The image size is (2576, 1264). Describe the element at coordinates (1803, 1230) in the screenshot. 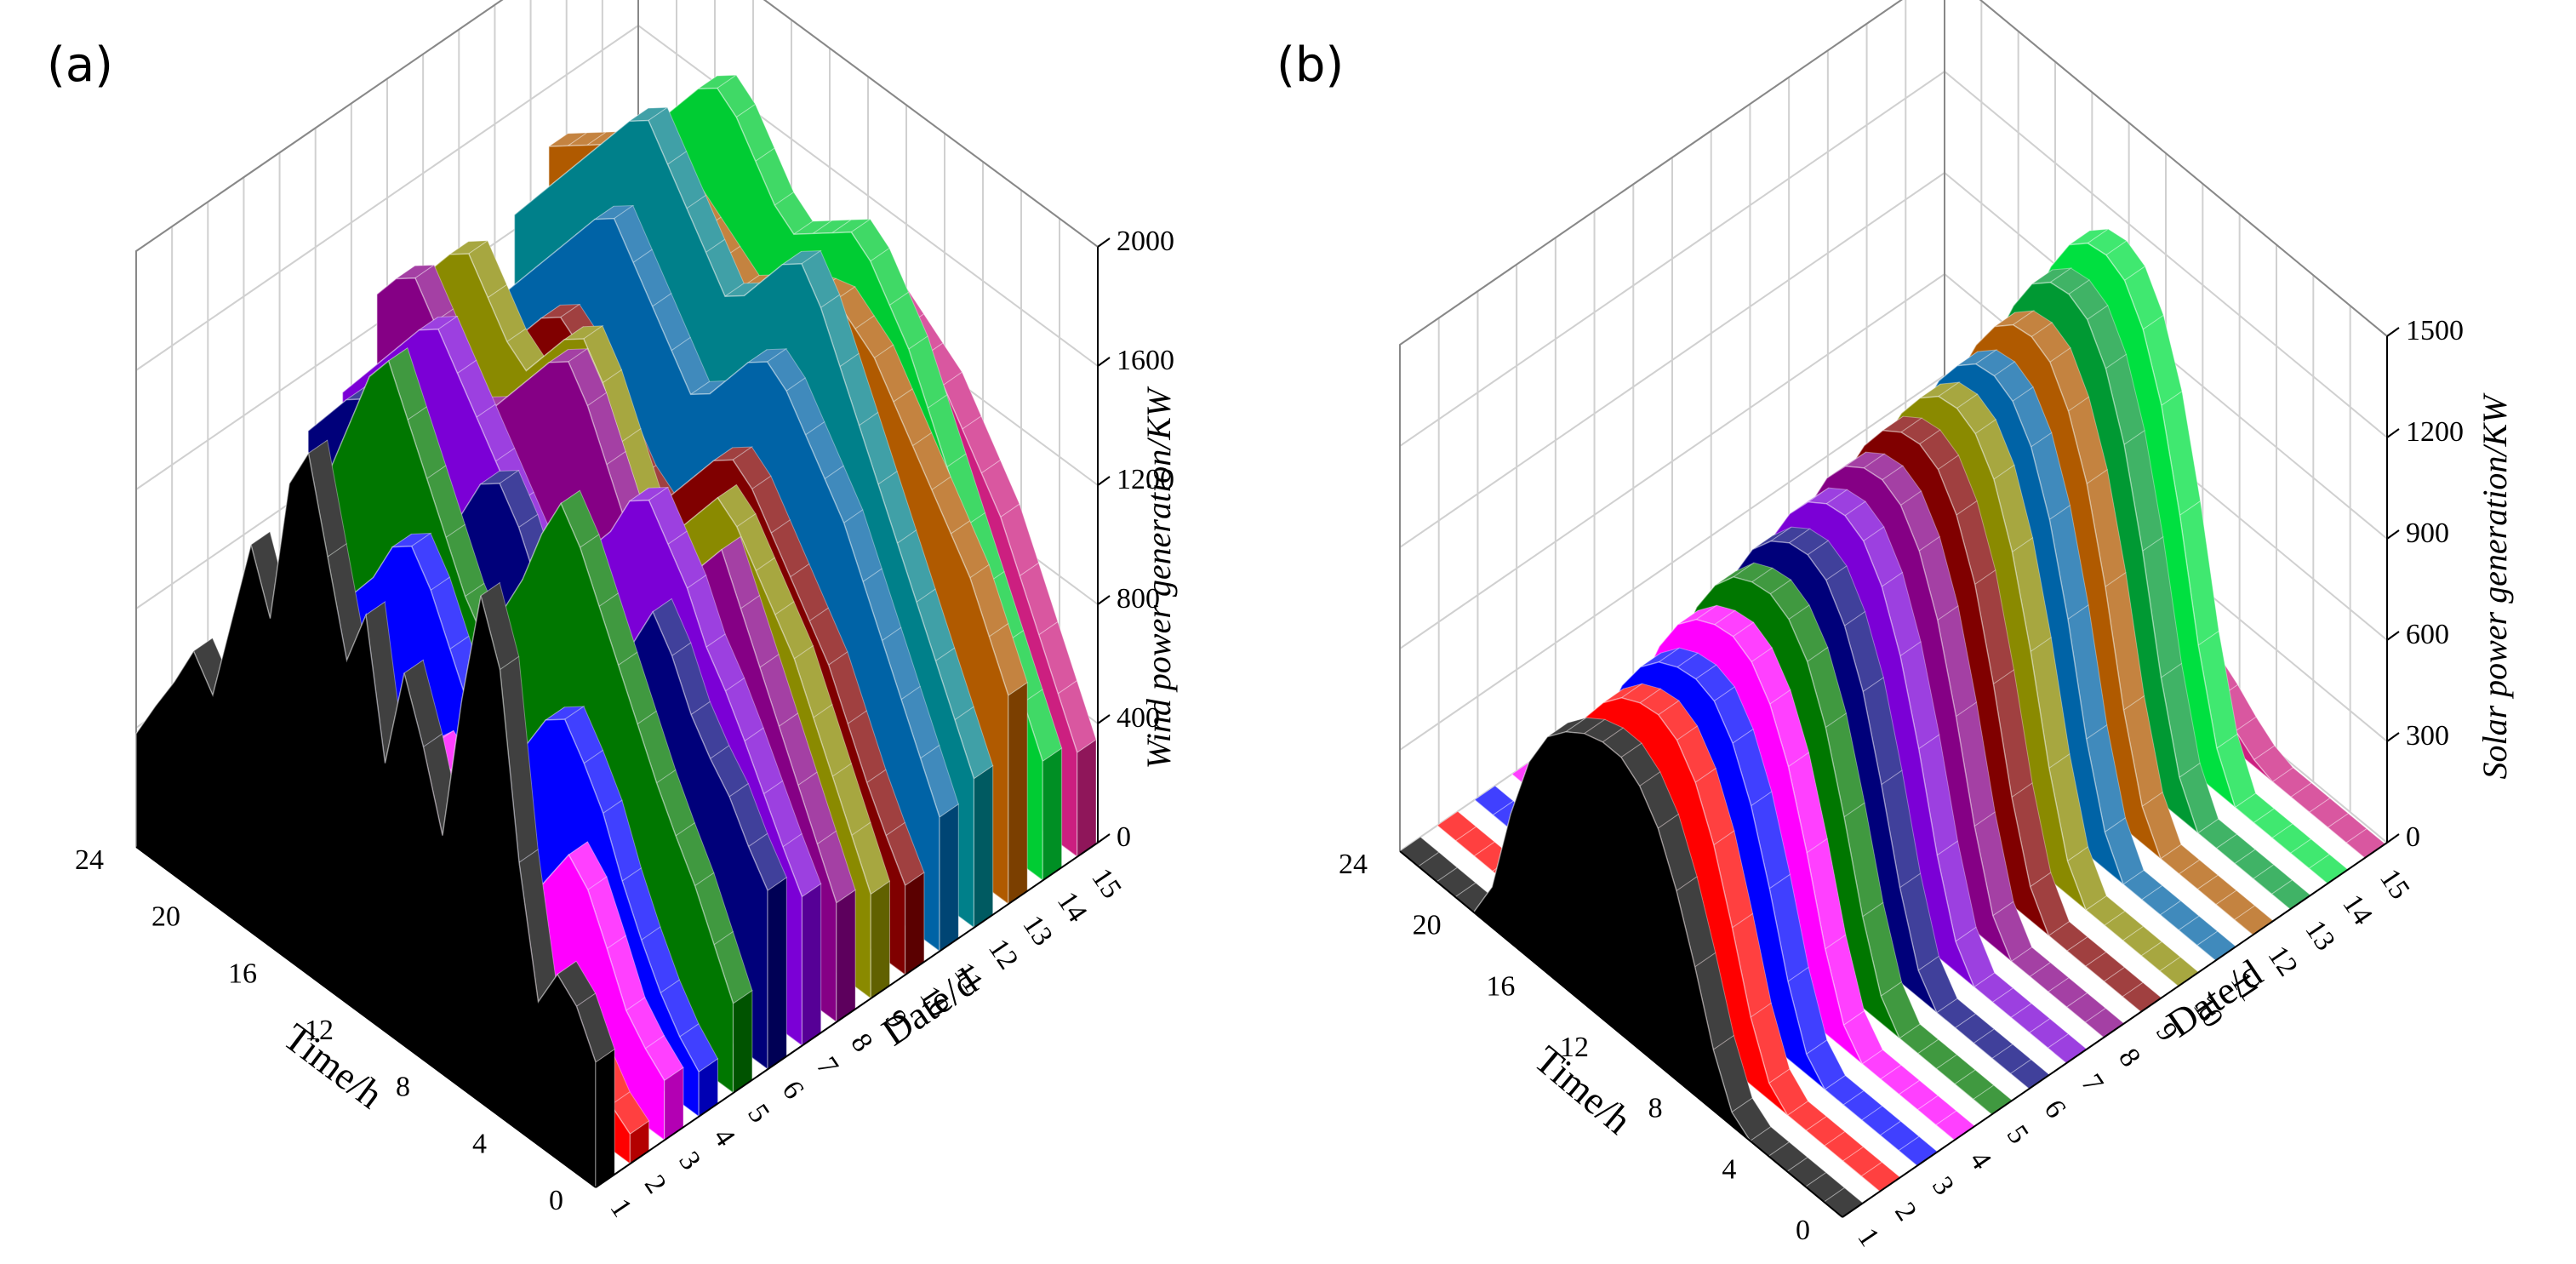

I see `time-tick-label: 0` at that location.